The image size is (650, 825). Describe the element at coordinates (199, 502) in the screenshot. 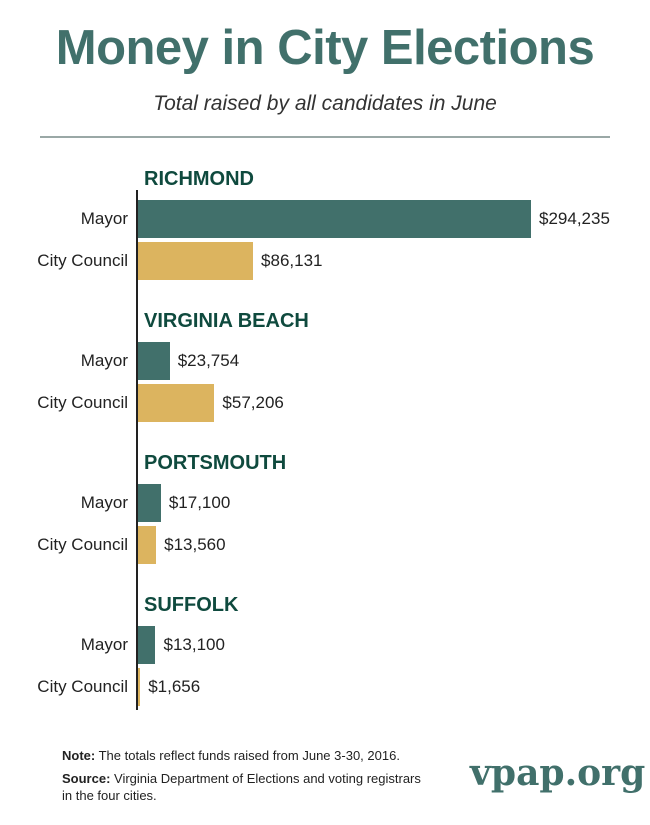

I see `value-label: $17,100` at that location.